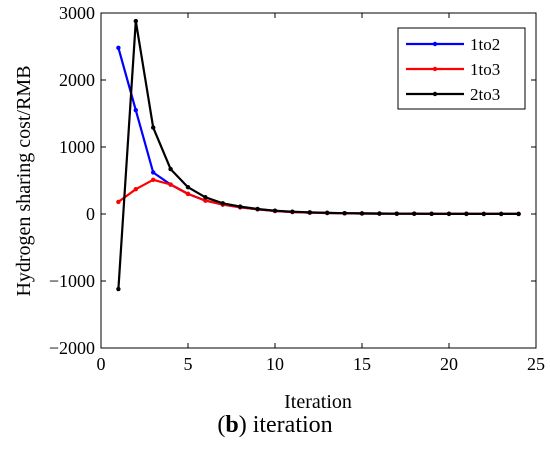 This screenshot has width=550, height=458. What do you see at coordinates (461, 68) in the screenshot?
I see `legend: 1to2 1to3 2to3` at bounding box center [461, 68].